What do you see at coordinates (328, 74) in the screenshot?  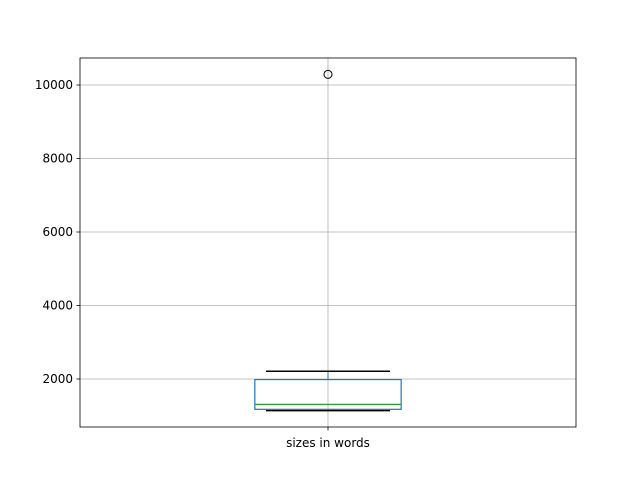 I see `outlier-point` at bounding box center [328, 74].